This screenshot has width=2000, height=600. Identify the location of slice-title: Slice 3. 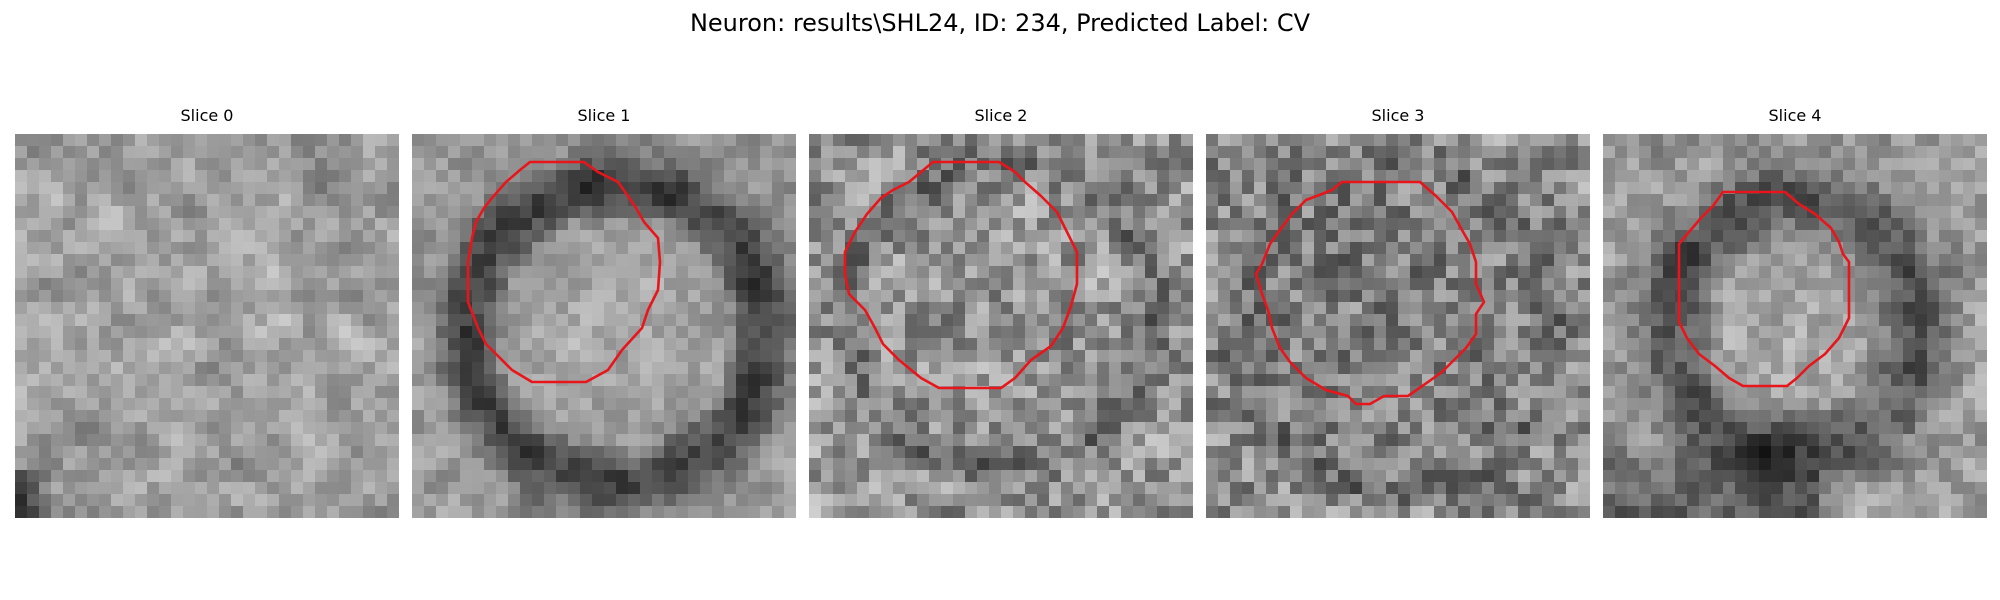
(1398, 116).